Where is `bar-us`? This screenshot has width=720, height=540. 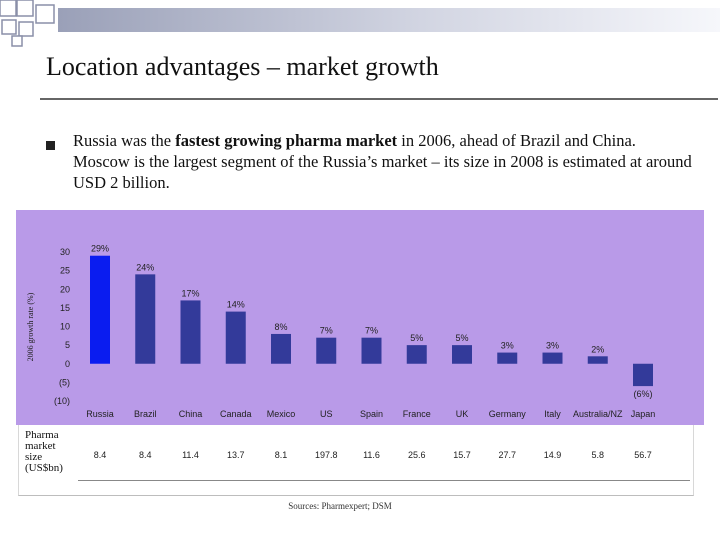
bar-us is located at coordinates (326, 350).